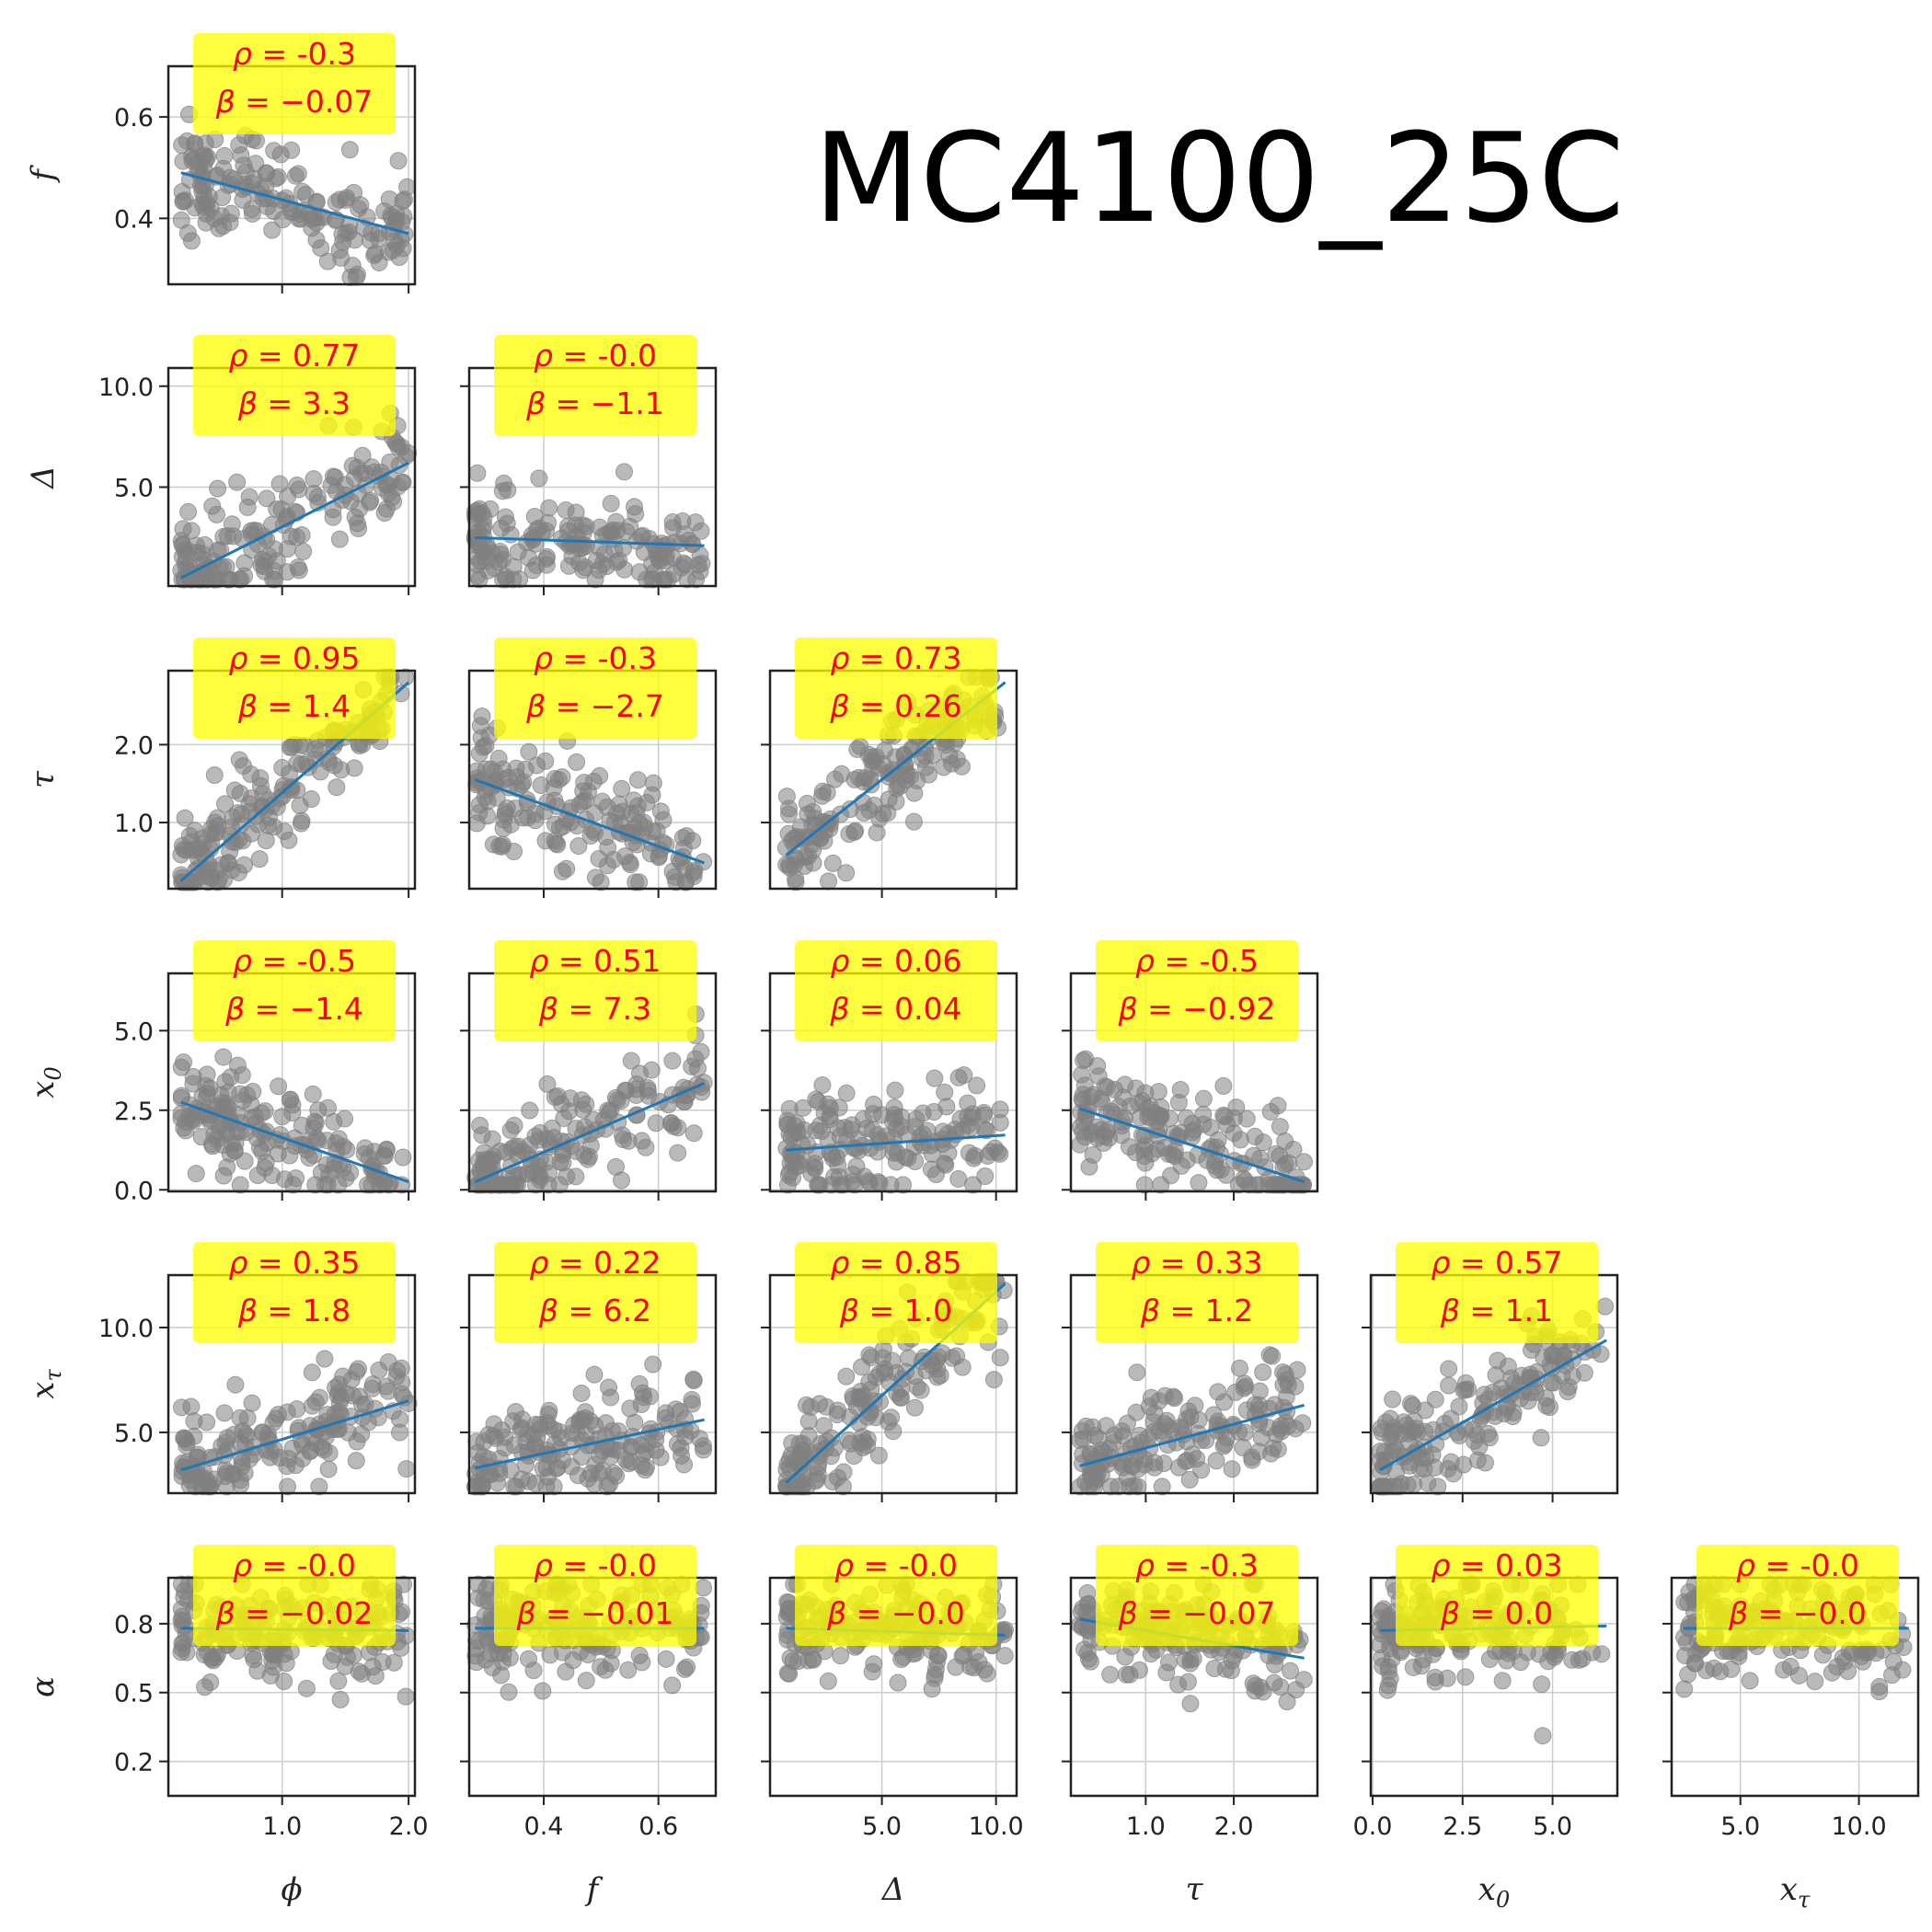 The width and height of the screenshot is (1932, 1932). I want to click on panel-ϕ-vs-Δ: 5.0 10.0 ρ = 0.77 β = 3.3, so click(258, 465).